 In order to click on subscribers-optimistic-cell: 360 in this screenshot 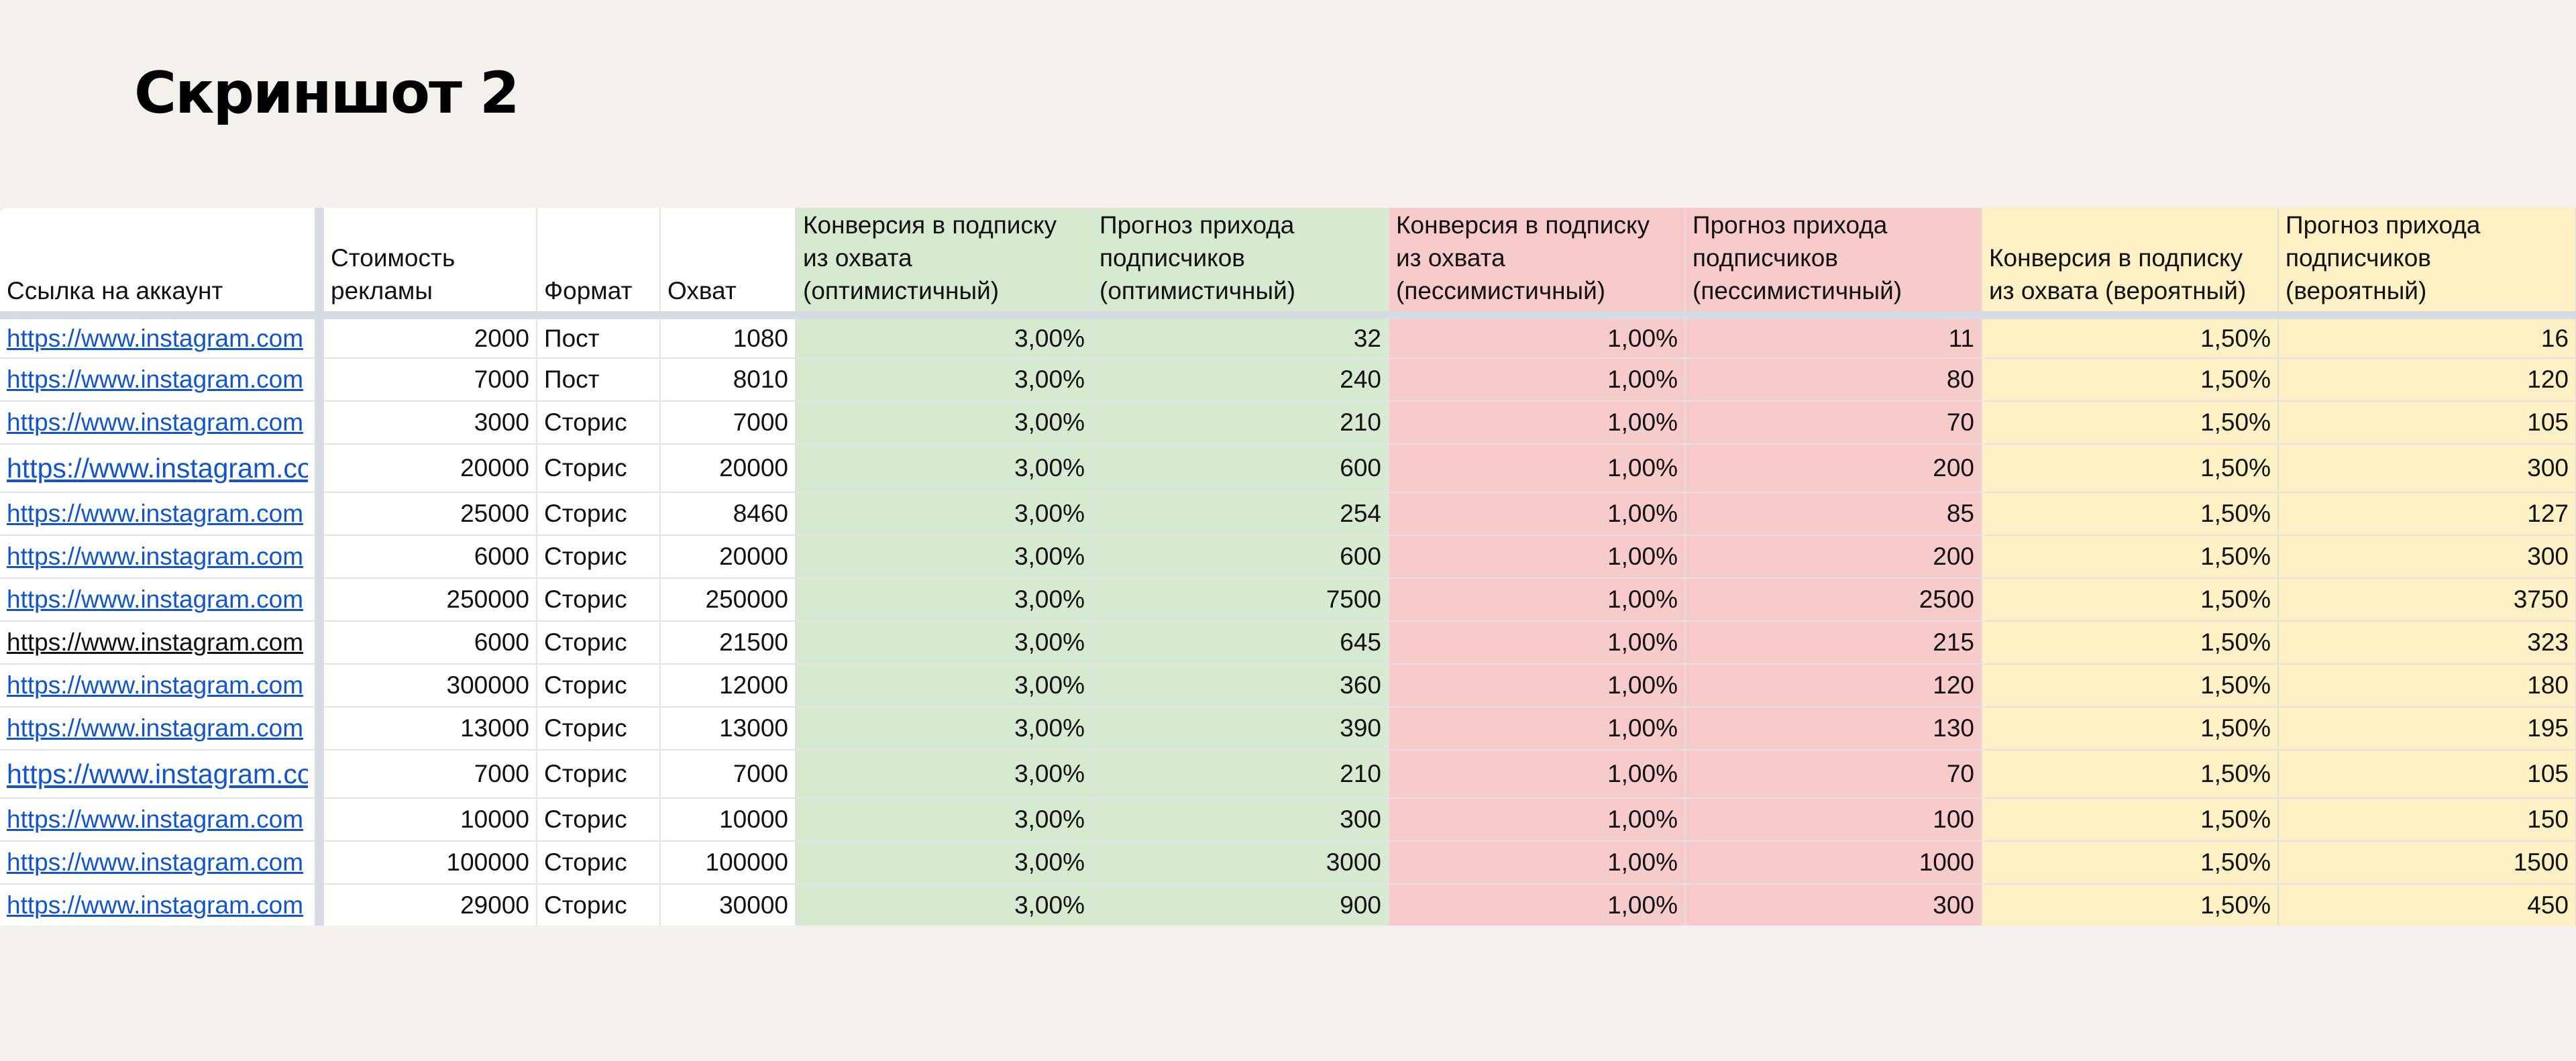, I will do `click(1240, 686)`.